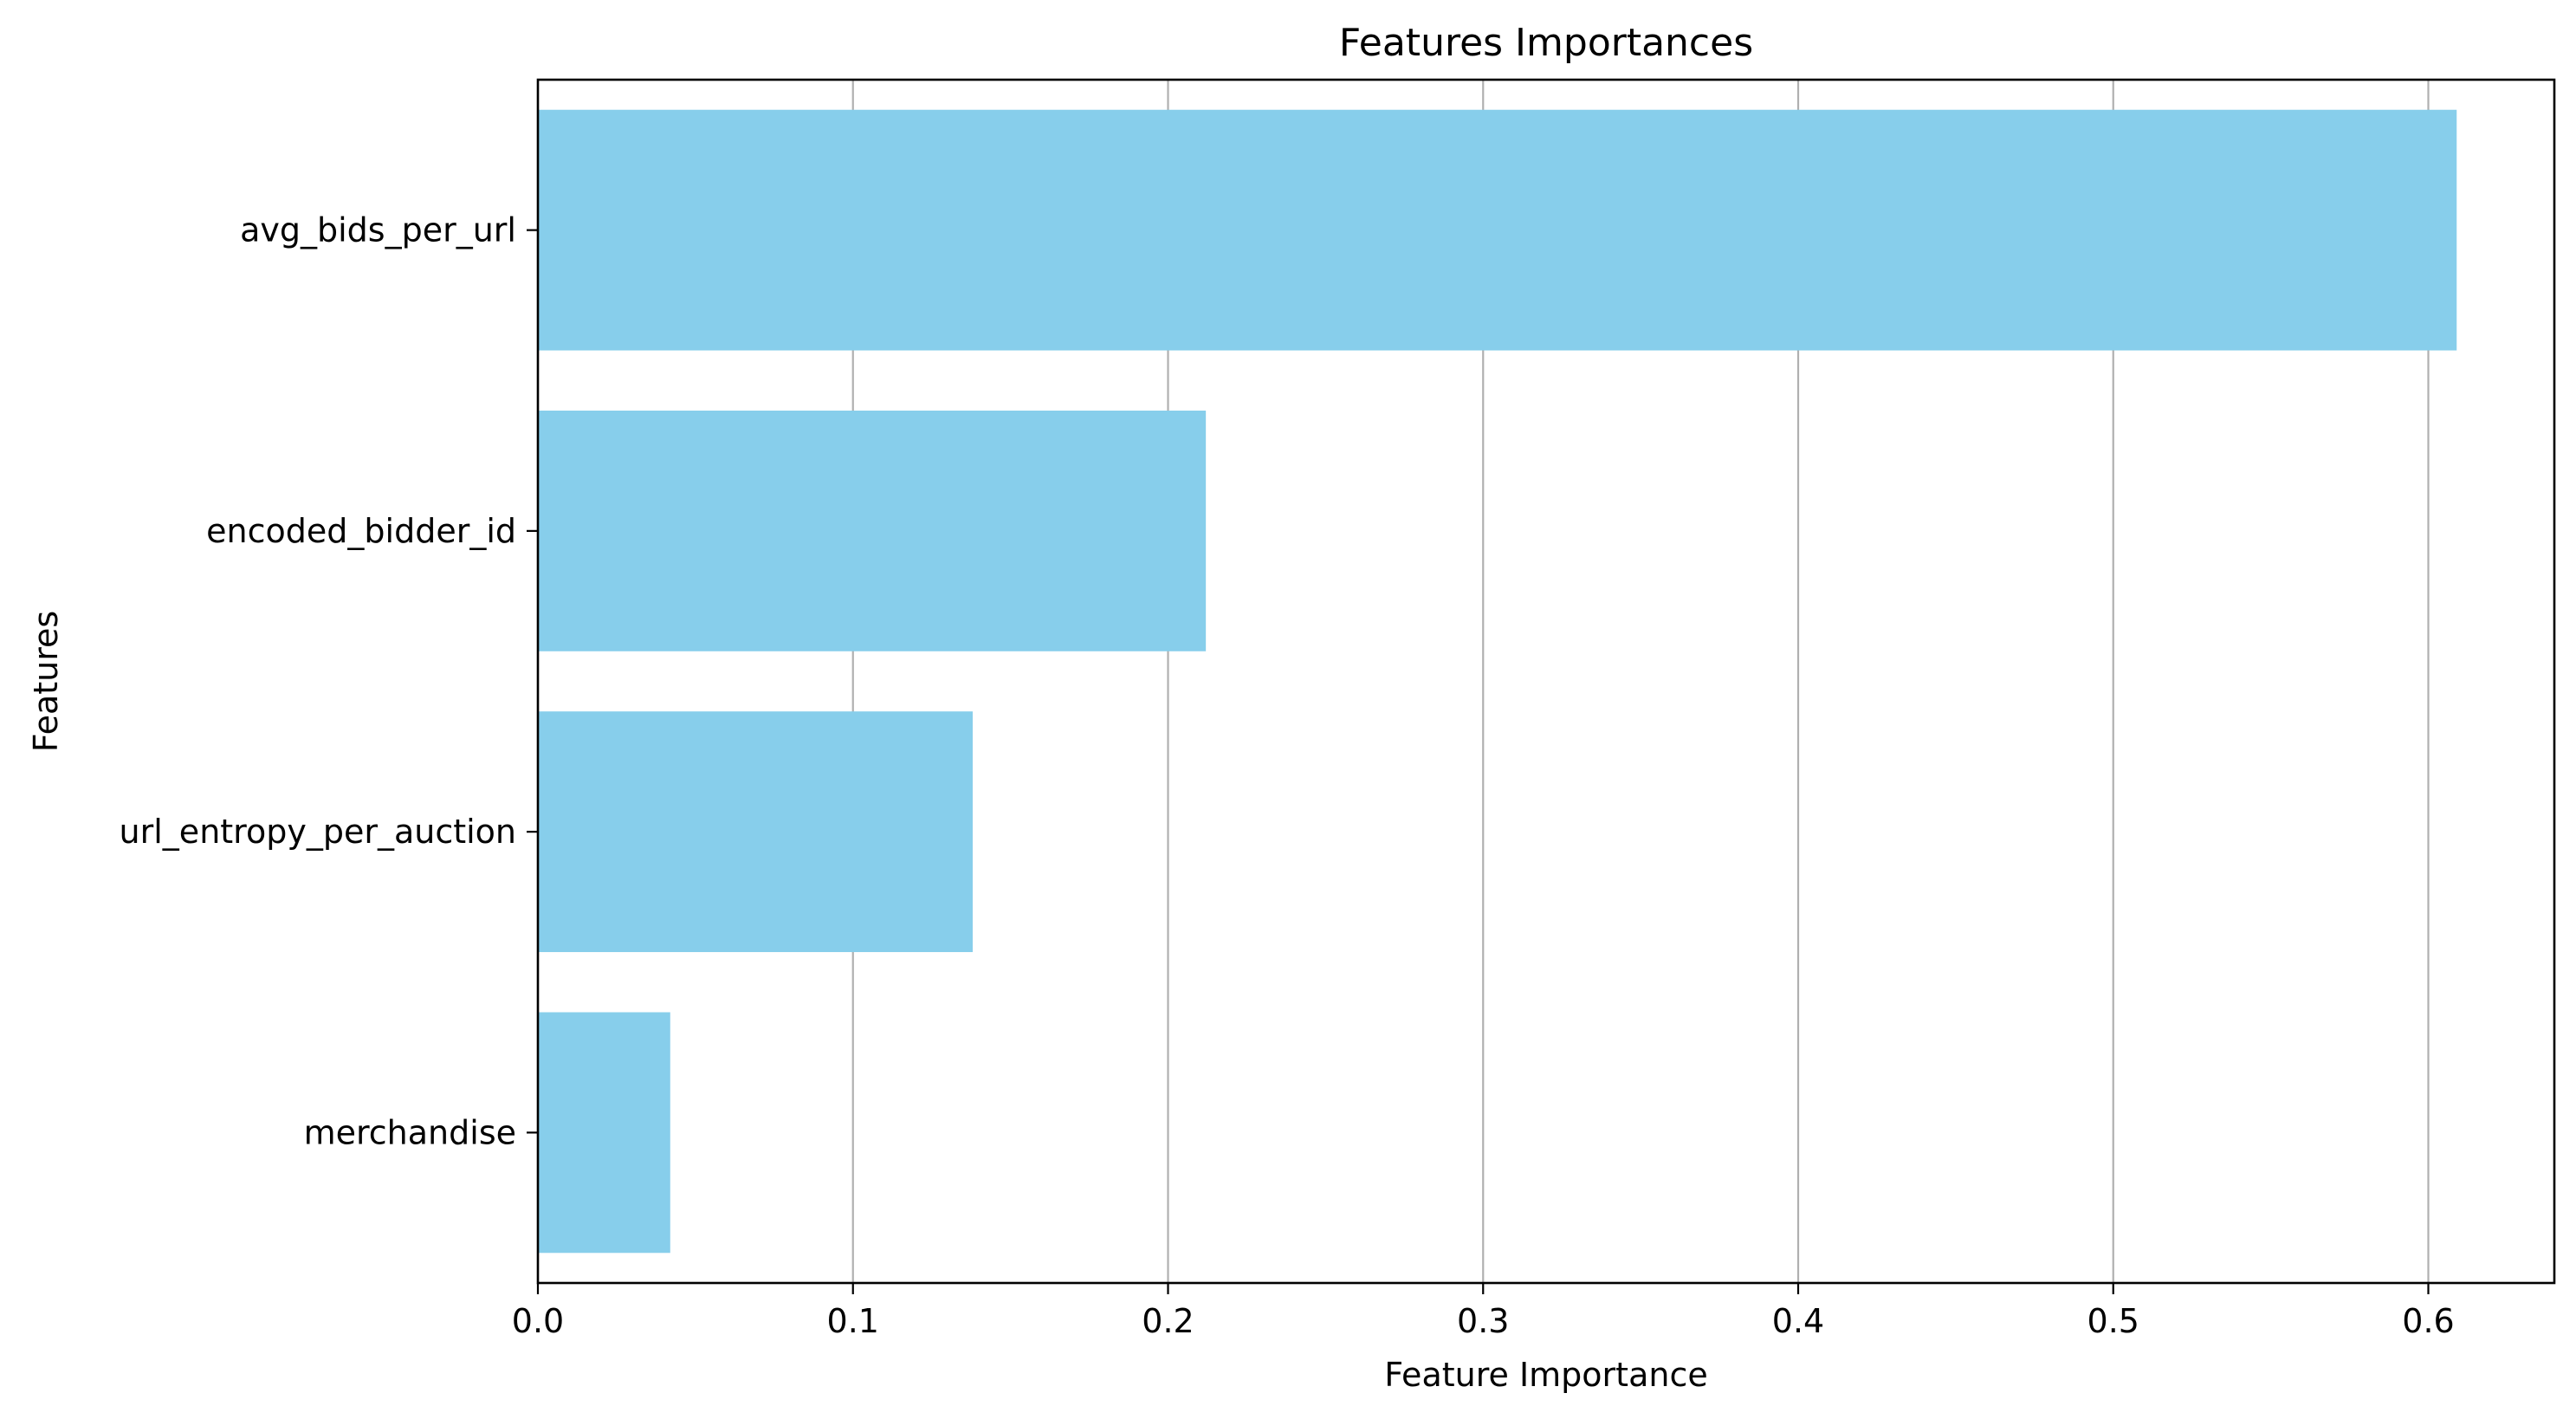  I want to click on x-tick-label: 0.3, so click(1483, 1321).